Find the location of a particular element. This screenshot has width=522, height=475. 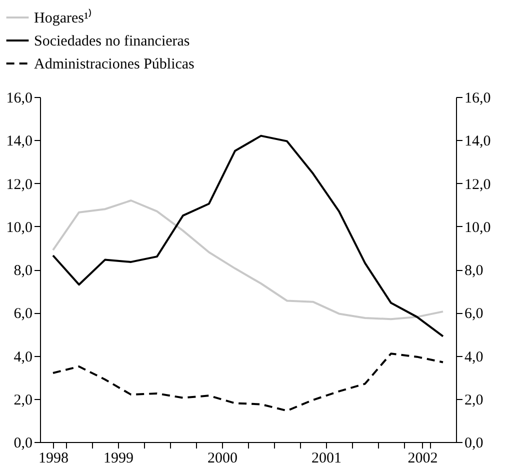

x-tick-label: 2001 is located at coordinates (327, 458).